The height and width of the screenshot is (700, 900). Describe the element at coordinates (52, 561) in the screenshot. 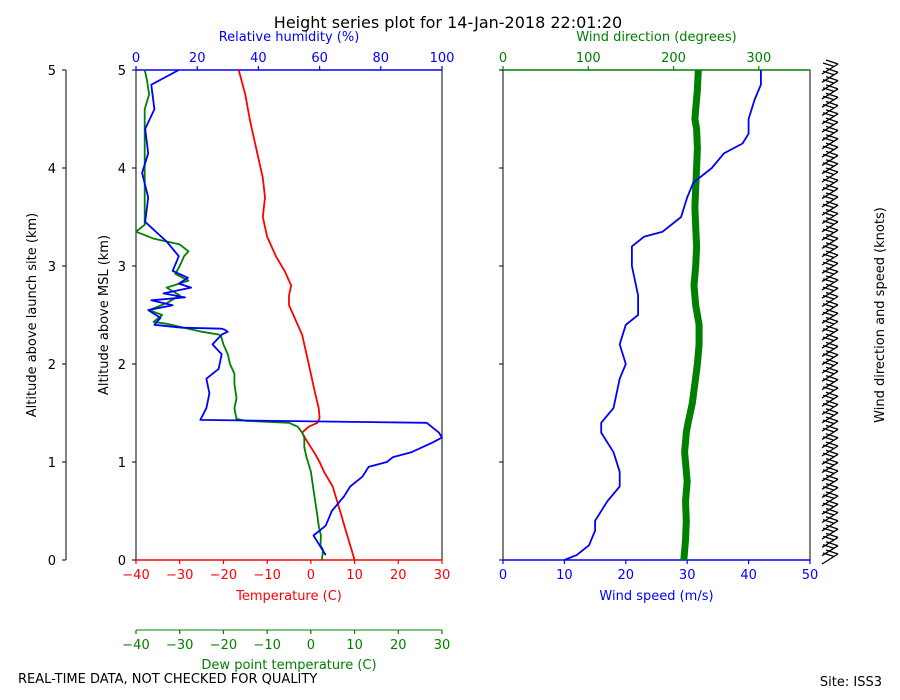

I see `launch-site-ytick-label: 0` at that location.